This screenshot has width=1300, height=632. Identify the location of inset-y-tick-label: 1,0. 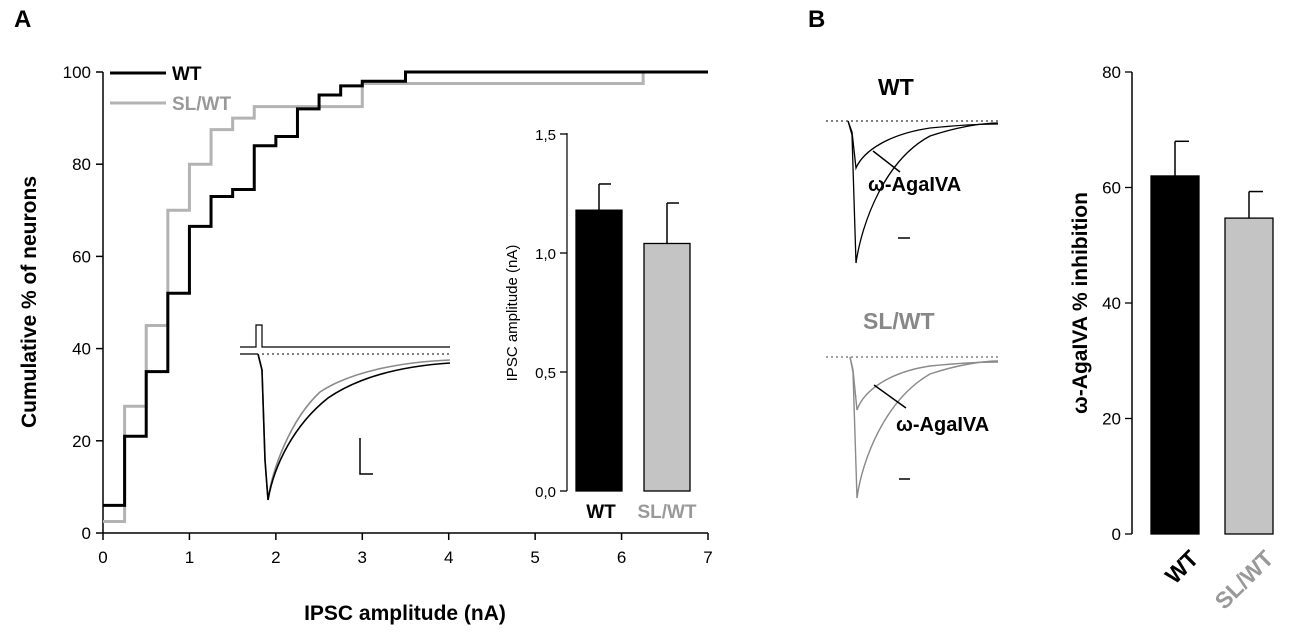
(545, 254).